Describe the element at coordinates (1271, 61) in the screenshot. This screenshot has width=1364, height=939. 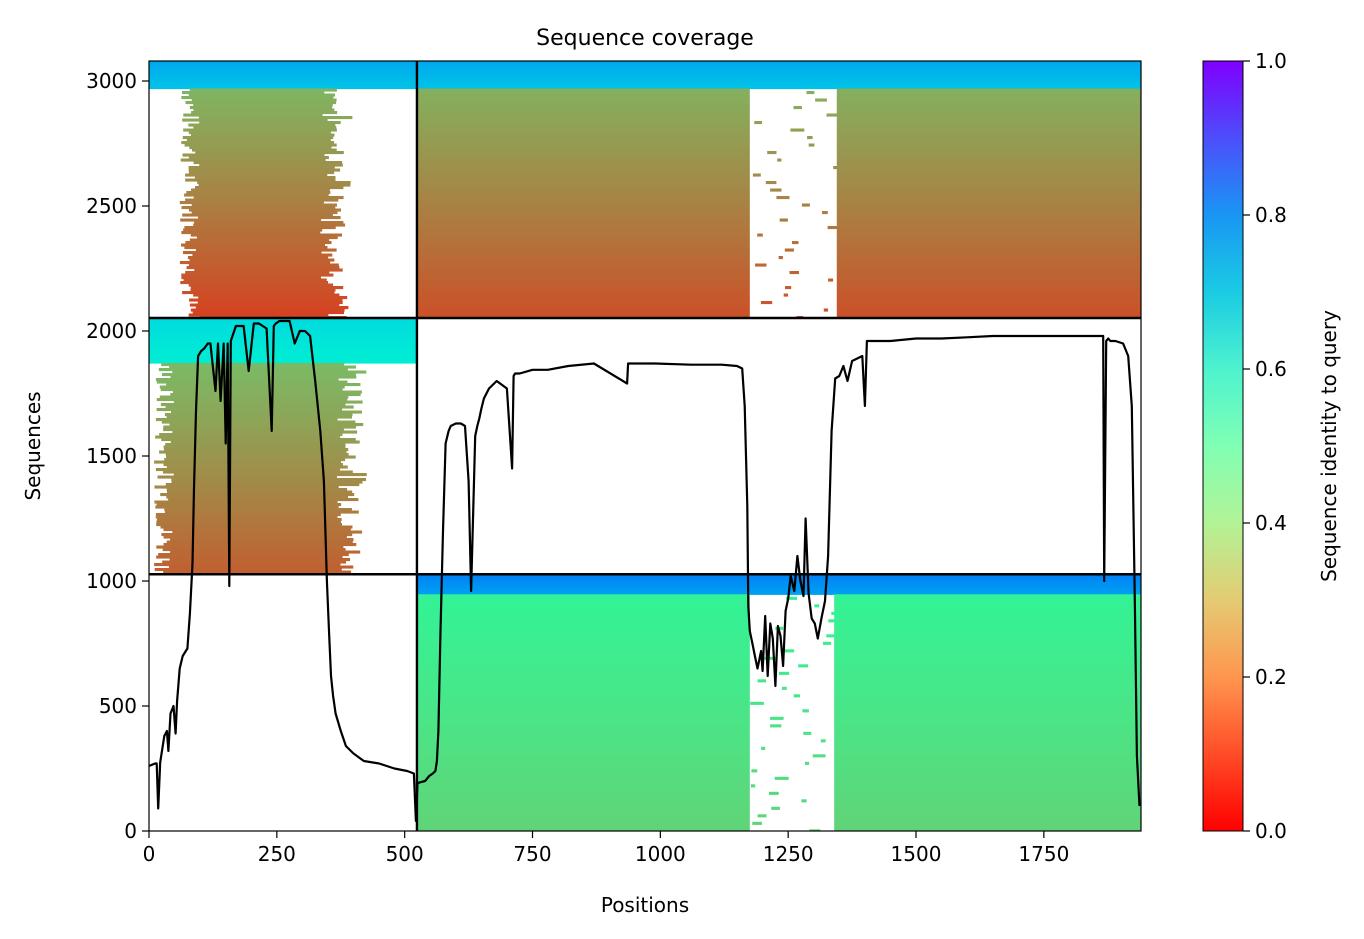
I see `colorbar-tick-label: 1.0` at that location.